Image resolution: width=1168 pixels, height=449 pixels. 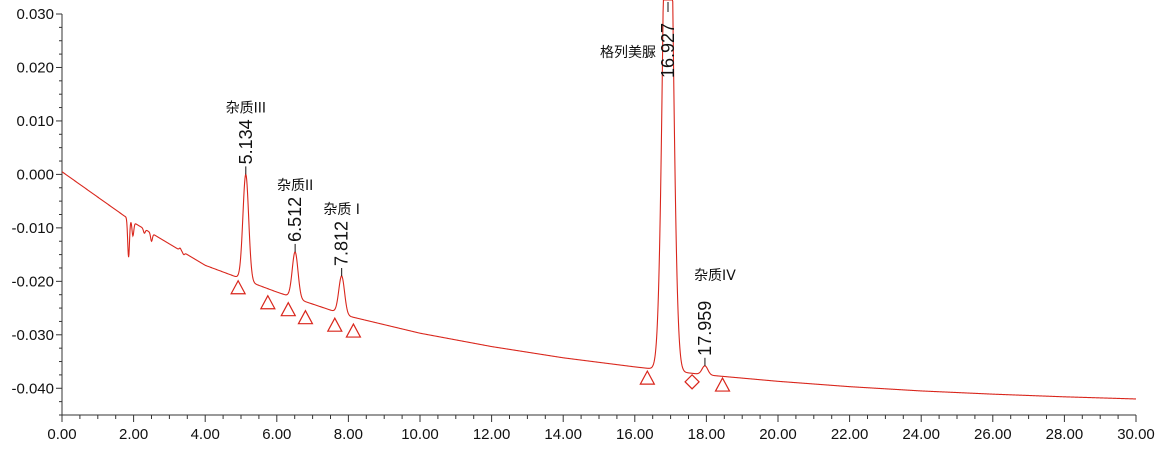 What do you see at coordinates (276, 434) in the screenshot?
I see `x-tick-label: 6.00` at bounding box center [276, 434].